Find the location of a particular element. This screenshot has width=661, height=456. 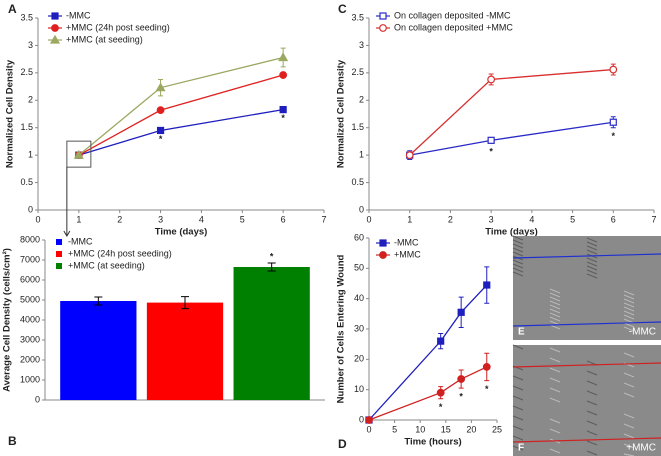

error-bar is located at coordinates (271, 267).